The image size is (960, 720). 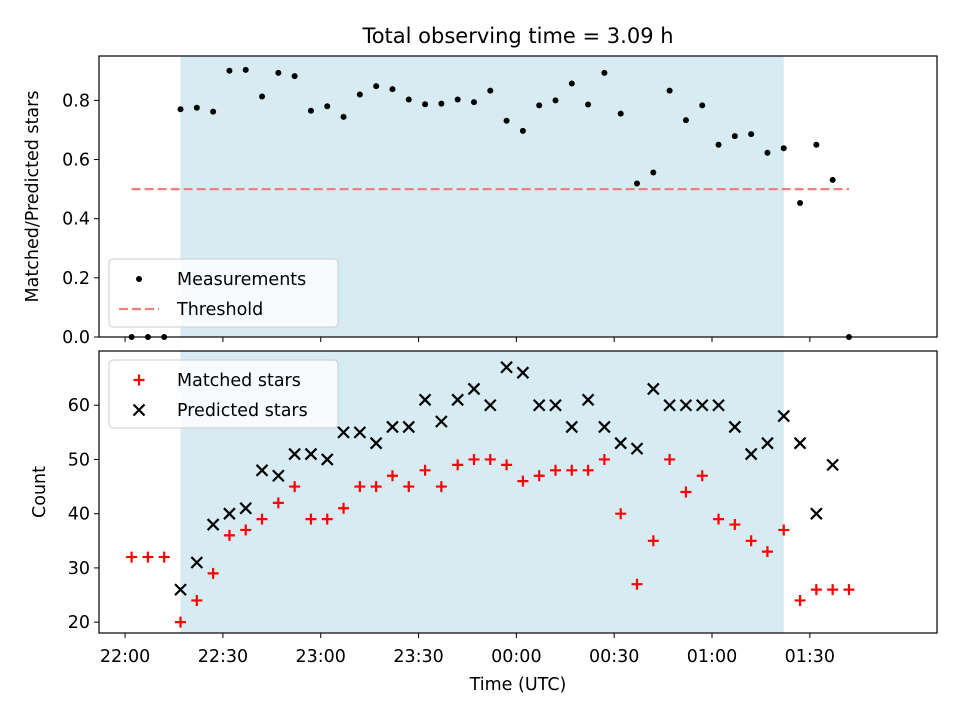 What do you see at coordinates (418, 657) in the screenshot?
I see `x-tick-label: 23:30` at bounding box center [418, 657].